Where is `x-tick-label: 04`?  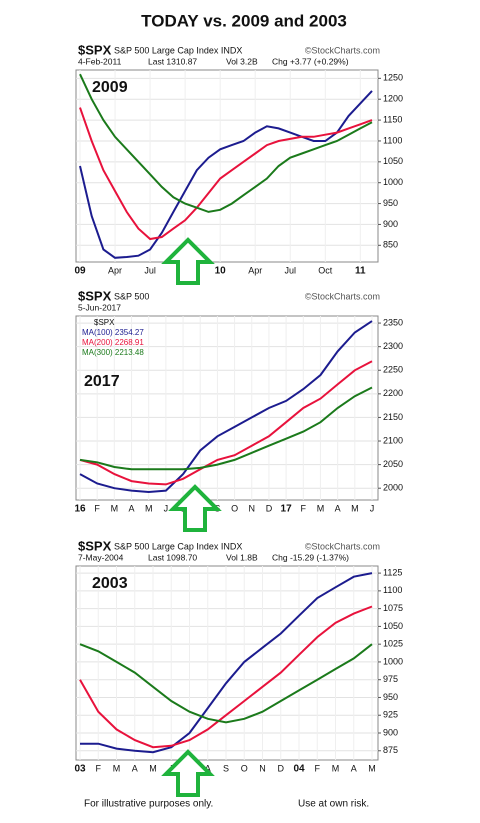
x-tick-label: 04 is located at coordinates (299, 769).